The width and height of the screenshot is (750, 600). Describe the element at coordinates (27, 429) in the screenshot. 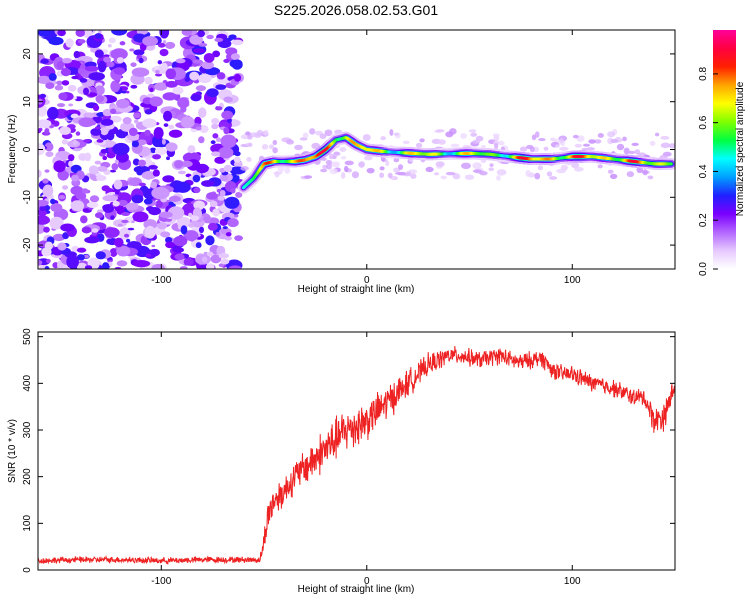

I see `y-tick-label: 300` at that location.